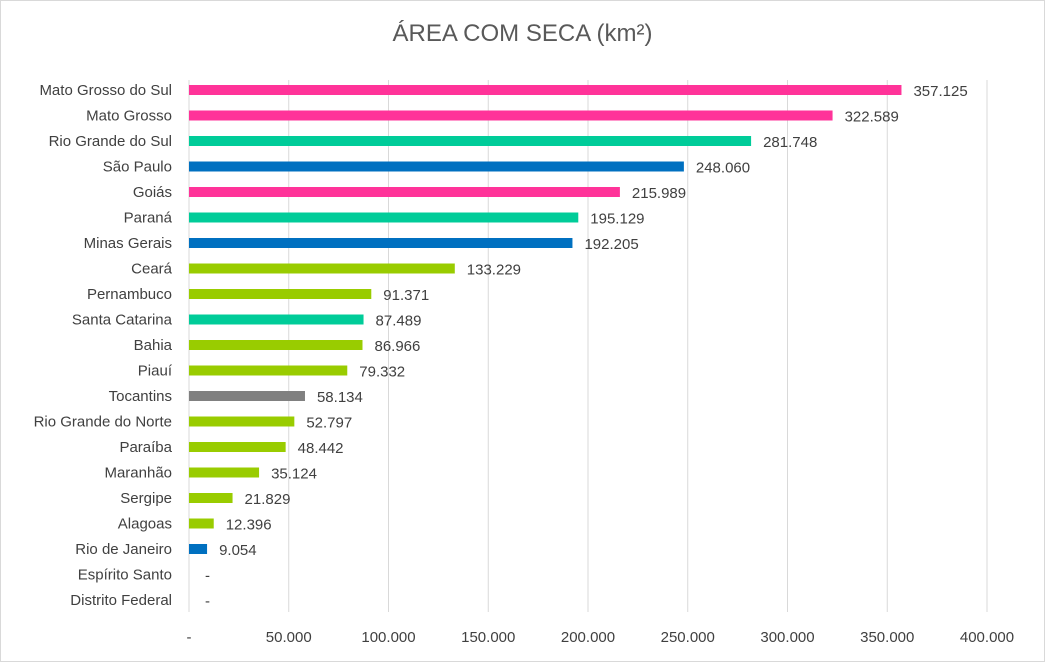 Image resolution: width=1045 pixels, height=662 pixels. I want to click on x-tick-label: 50.000, so click(289, 637).